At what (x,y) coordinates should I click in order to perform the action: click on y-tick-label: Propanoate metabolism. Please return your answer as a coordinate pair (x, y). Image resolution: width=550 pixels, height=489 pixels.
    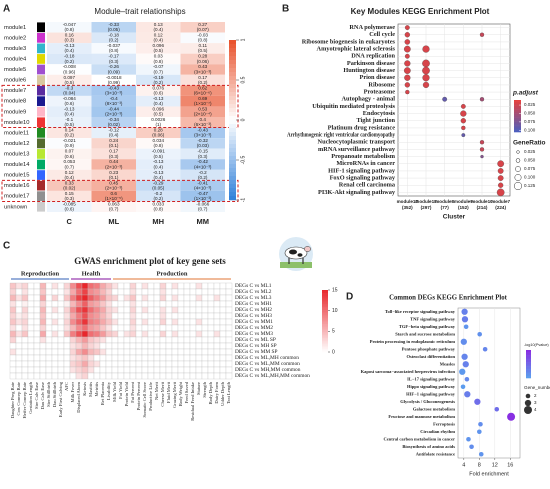
    Looking at the image, I should click on (363, 156).